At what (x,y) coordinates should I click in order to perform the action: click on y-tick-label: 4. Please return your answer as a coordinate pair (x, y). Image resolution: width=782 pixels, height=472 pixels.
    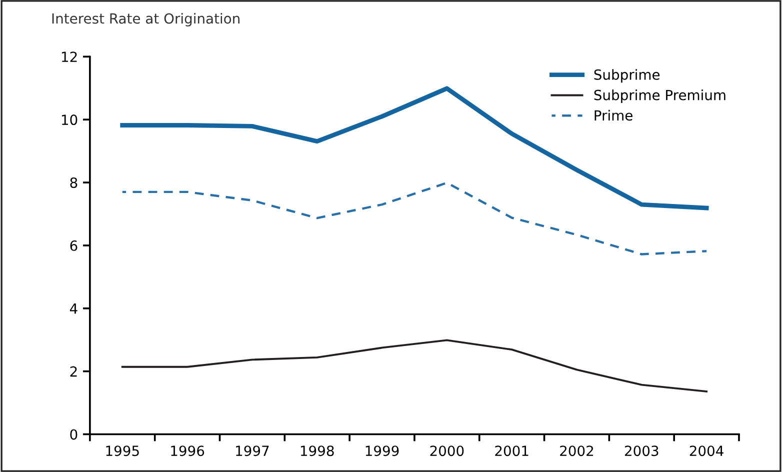
    Looking at the image, I should click on (74, 309).